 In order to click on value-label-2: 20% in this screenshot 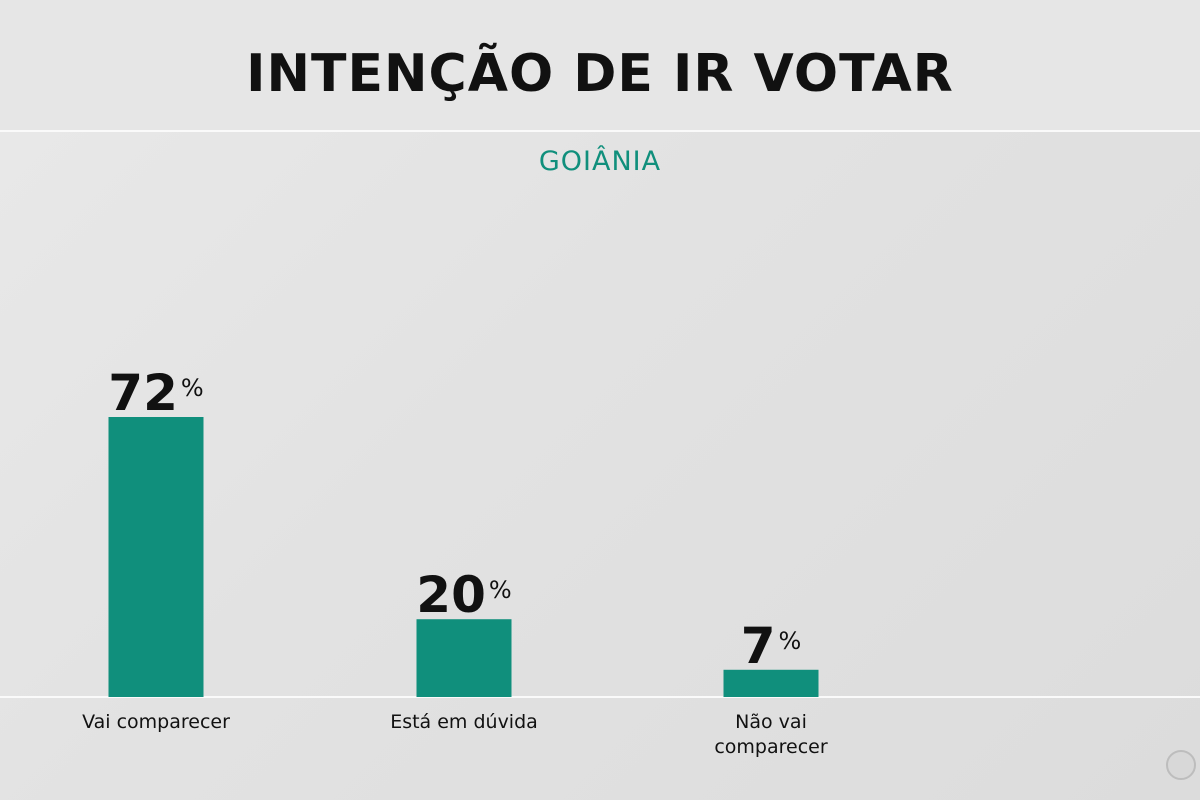, I will do `click(463, 595)`.